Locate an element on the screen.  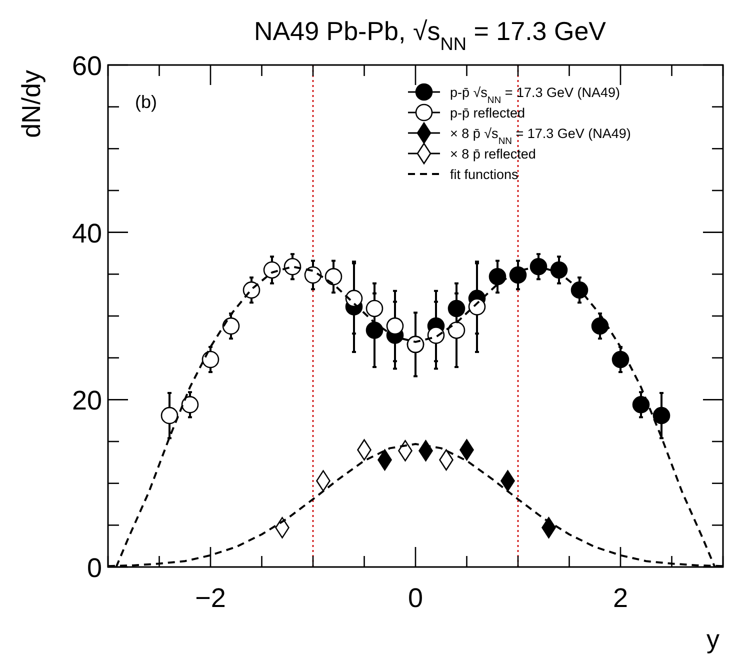
x-axis-title: y is located at coordinates (713, 639).